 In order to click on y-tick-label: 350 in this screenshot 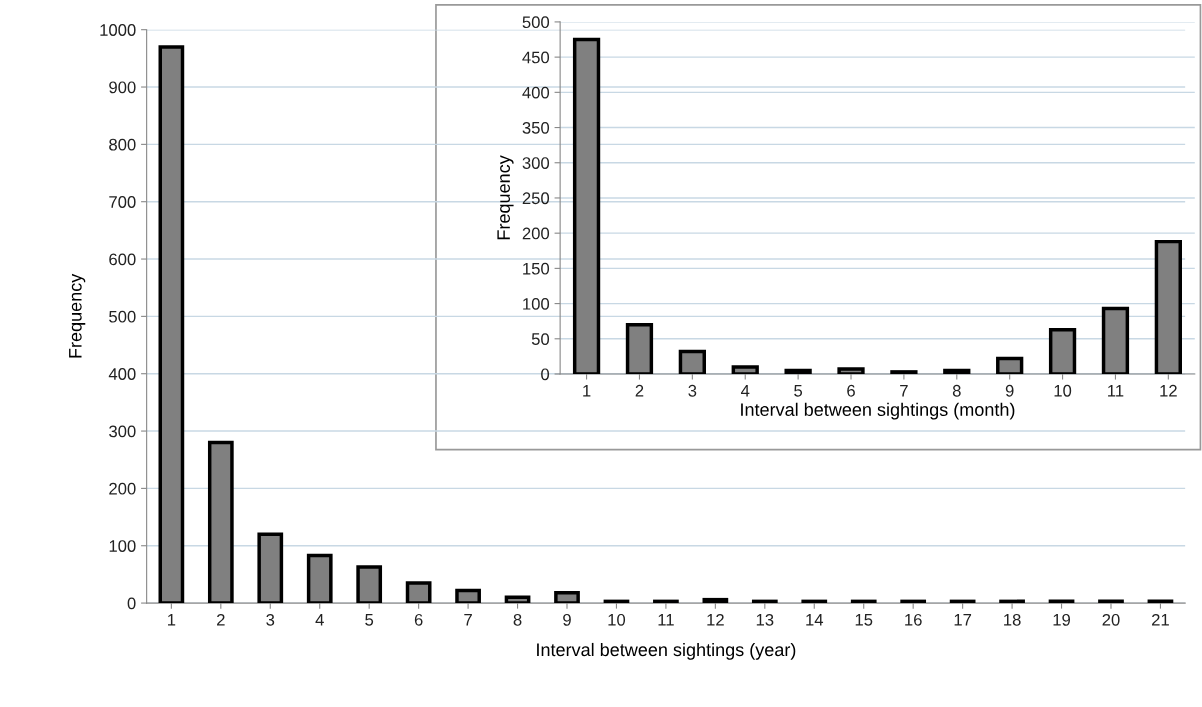, I will do `click(536, 127)`.